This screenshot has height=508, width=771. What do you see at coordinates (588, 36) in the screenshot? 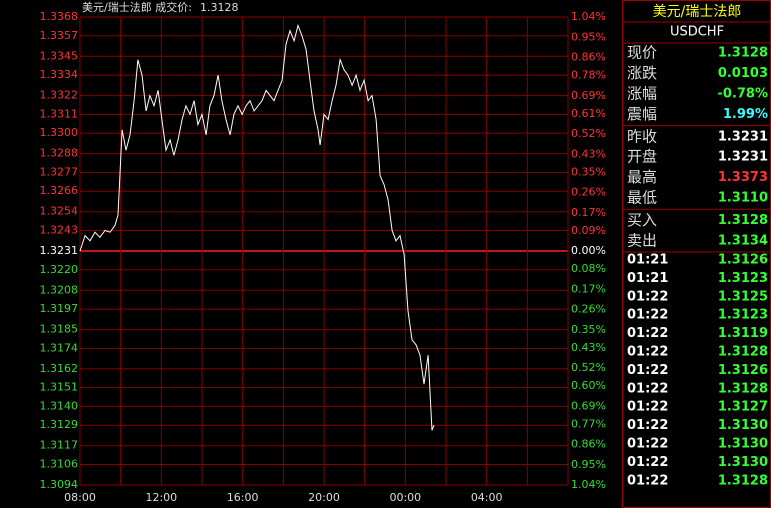
I see `y2-tick-label: 0.95%` at bounding box center [588, 36].